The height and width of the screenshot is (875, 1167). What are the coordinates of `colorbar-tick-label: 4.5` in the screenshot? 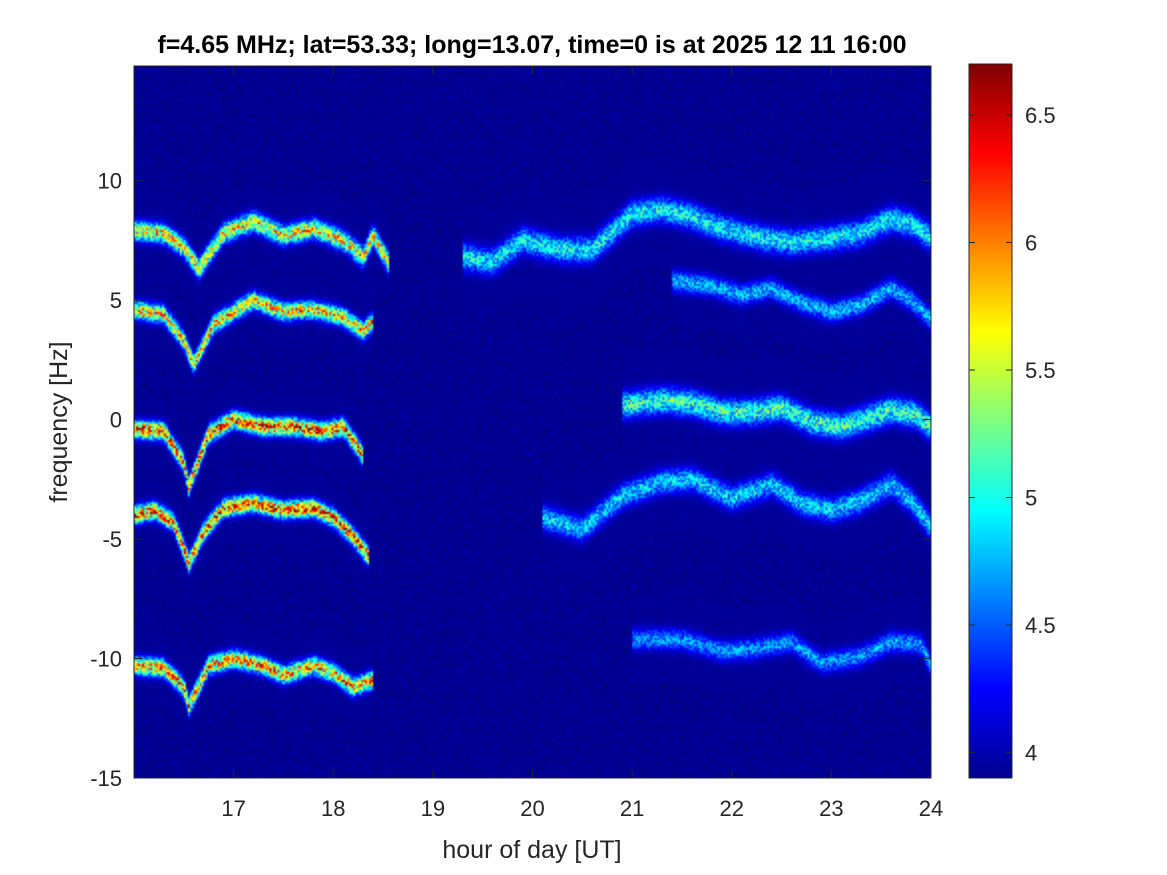 It's located at (1040, 625).